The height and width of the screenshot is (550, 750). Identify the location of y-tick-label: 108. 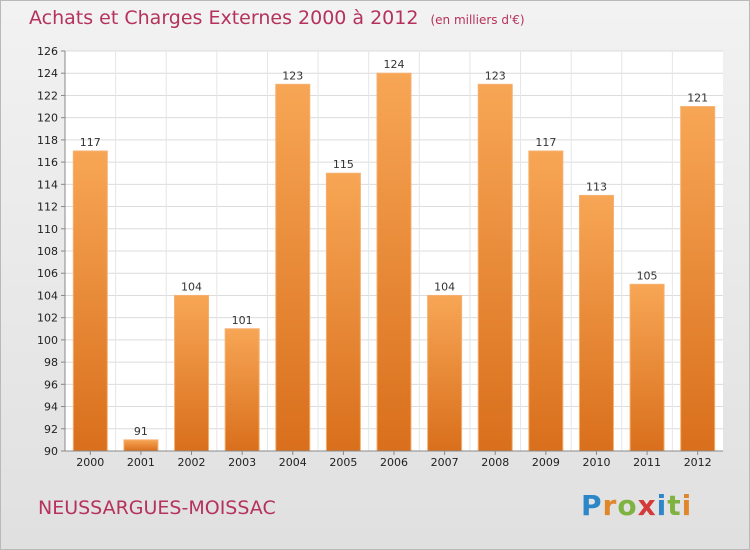
(47, 251).